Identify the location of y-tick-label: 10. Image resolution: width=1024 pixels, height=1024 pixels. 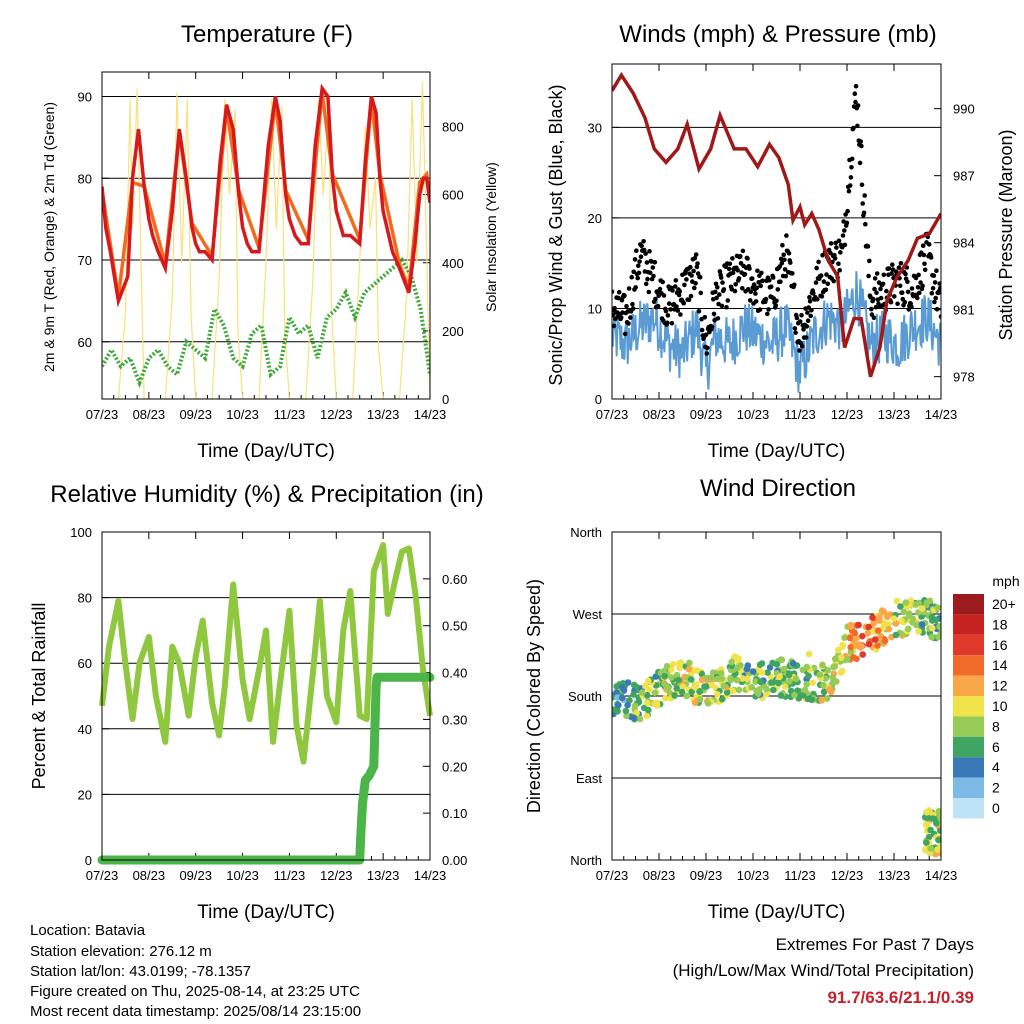
(595, 308).